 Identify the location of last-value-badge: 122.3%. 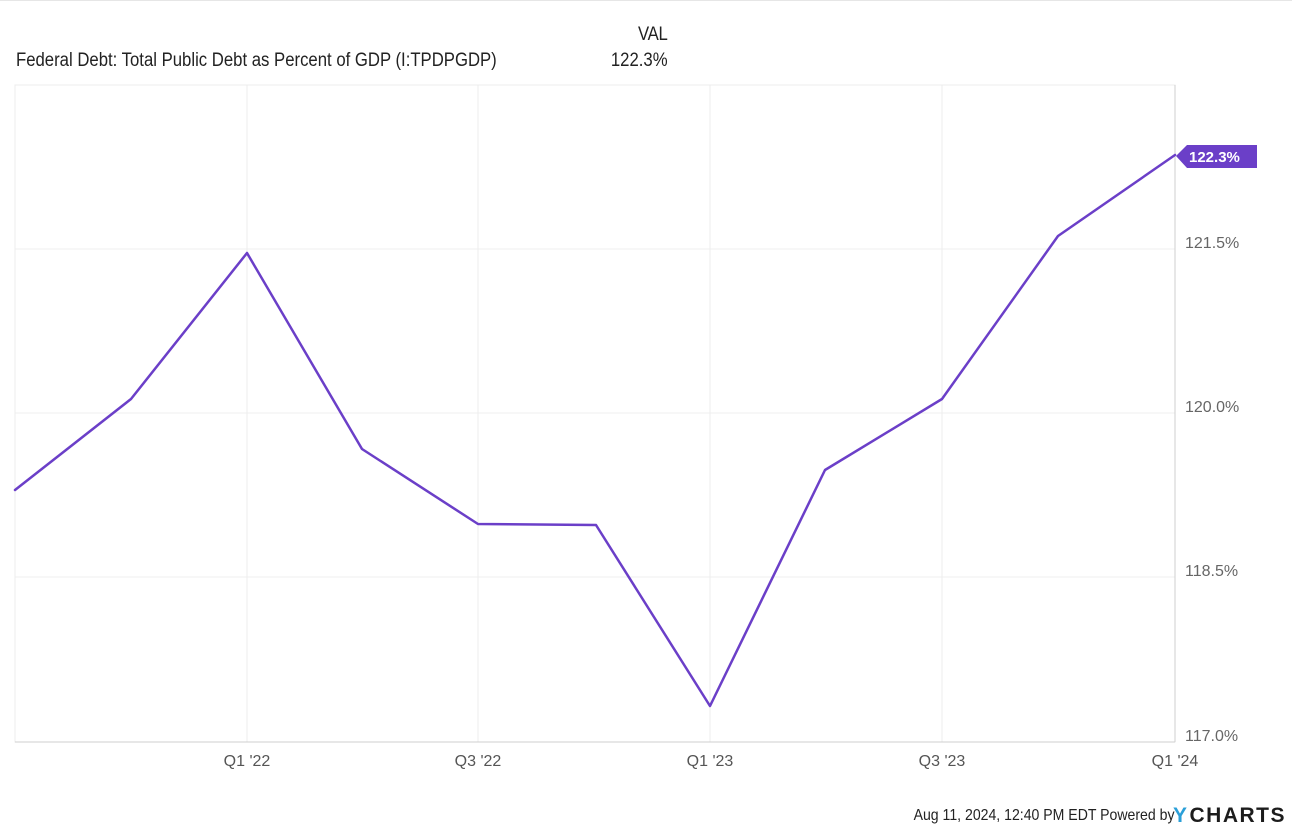
(1216, 156).